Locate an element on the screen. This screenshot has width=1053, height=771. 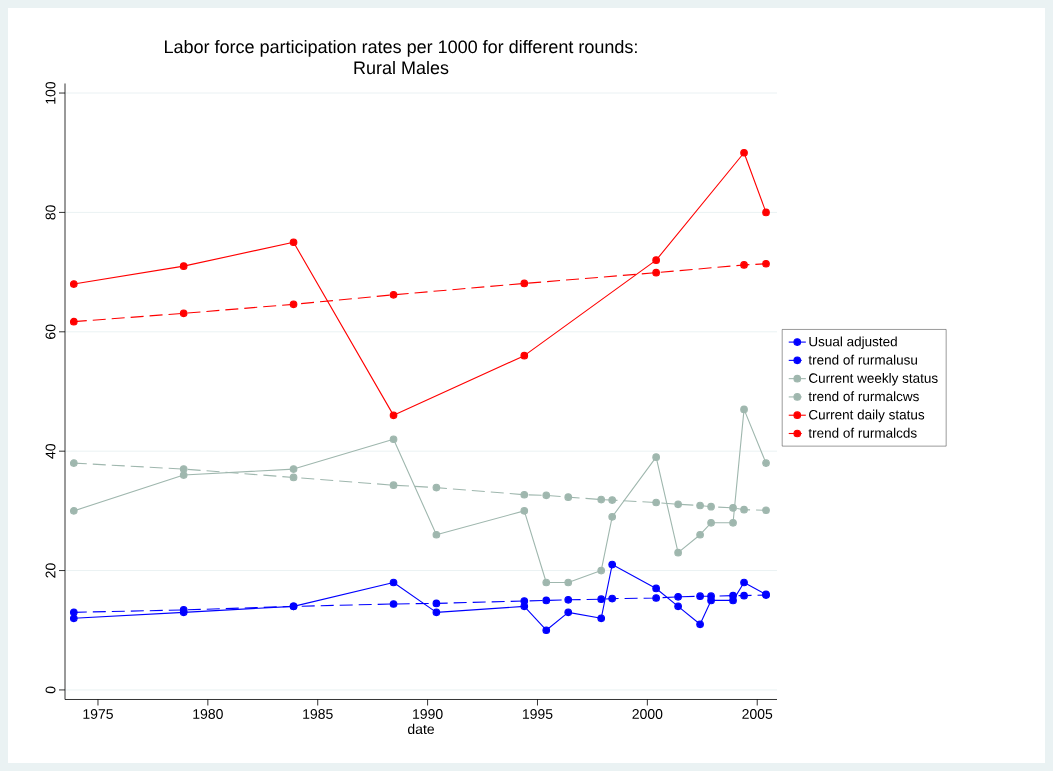
legend-label: trend of rurmalcds is located at coordinates (862, 432).